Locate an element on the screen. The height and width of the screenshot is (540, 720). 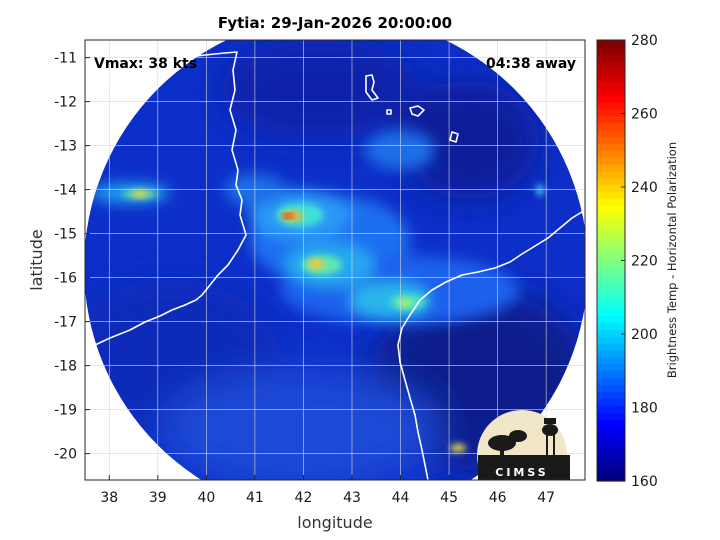
vmax-label: Vmax: 38 kts is located at coordinates (145, 64).